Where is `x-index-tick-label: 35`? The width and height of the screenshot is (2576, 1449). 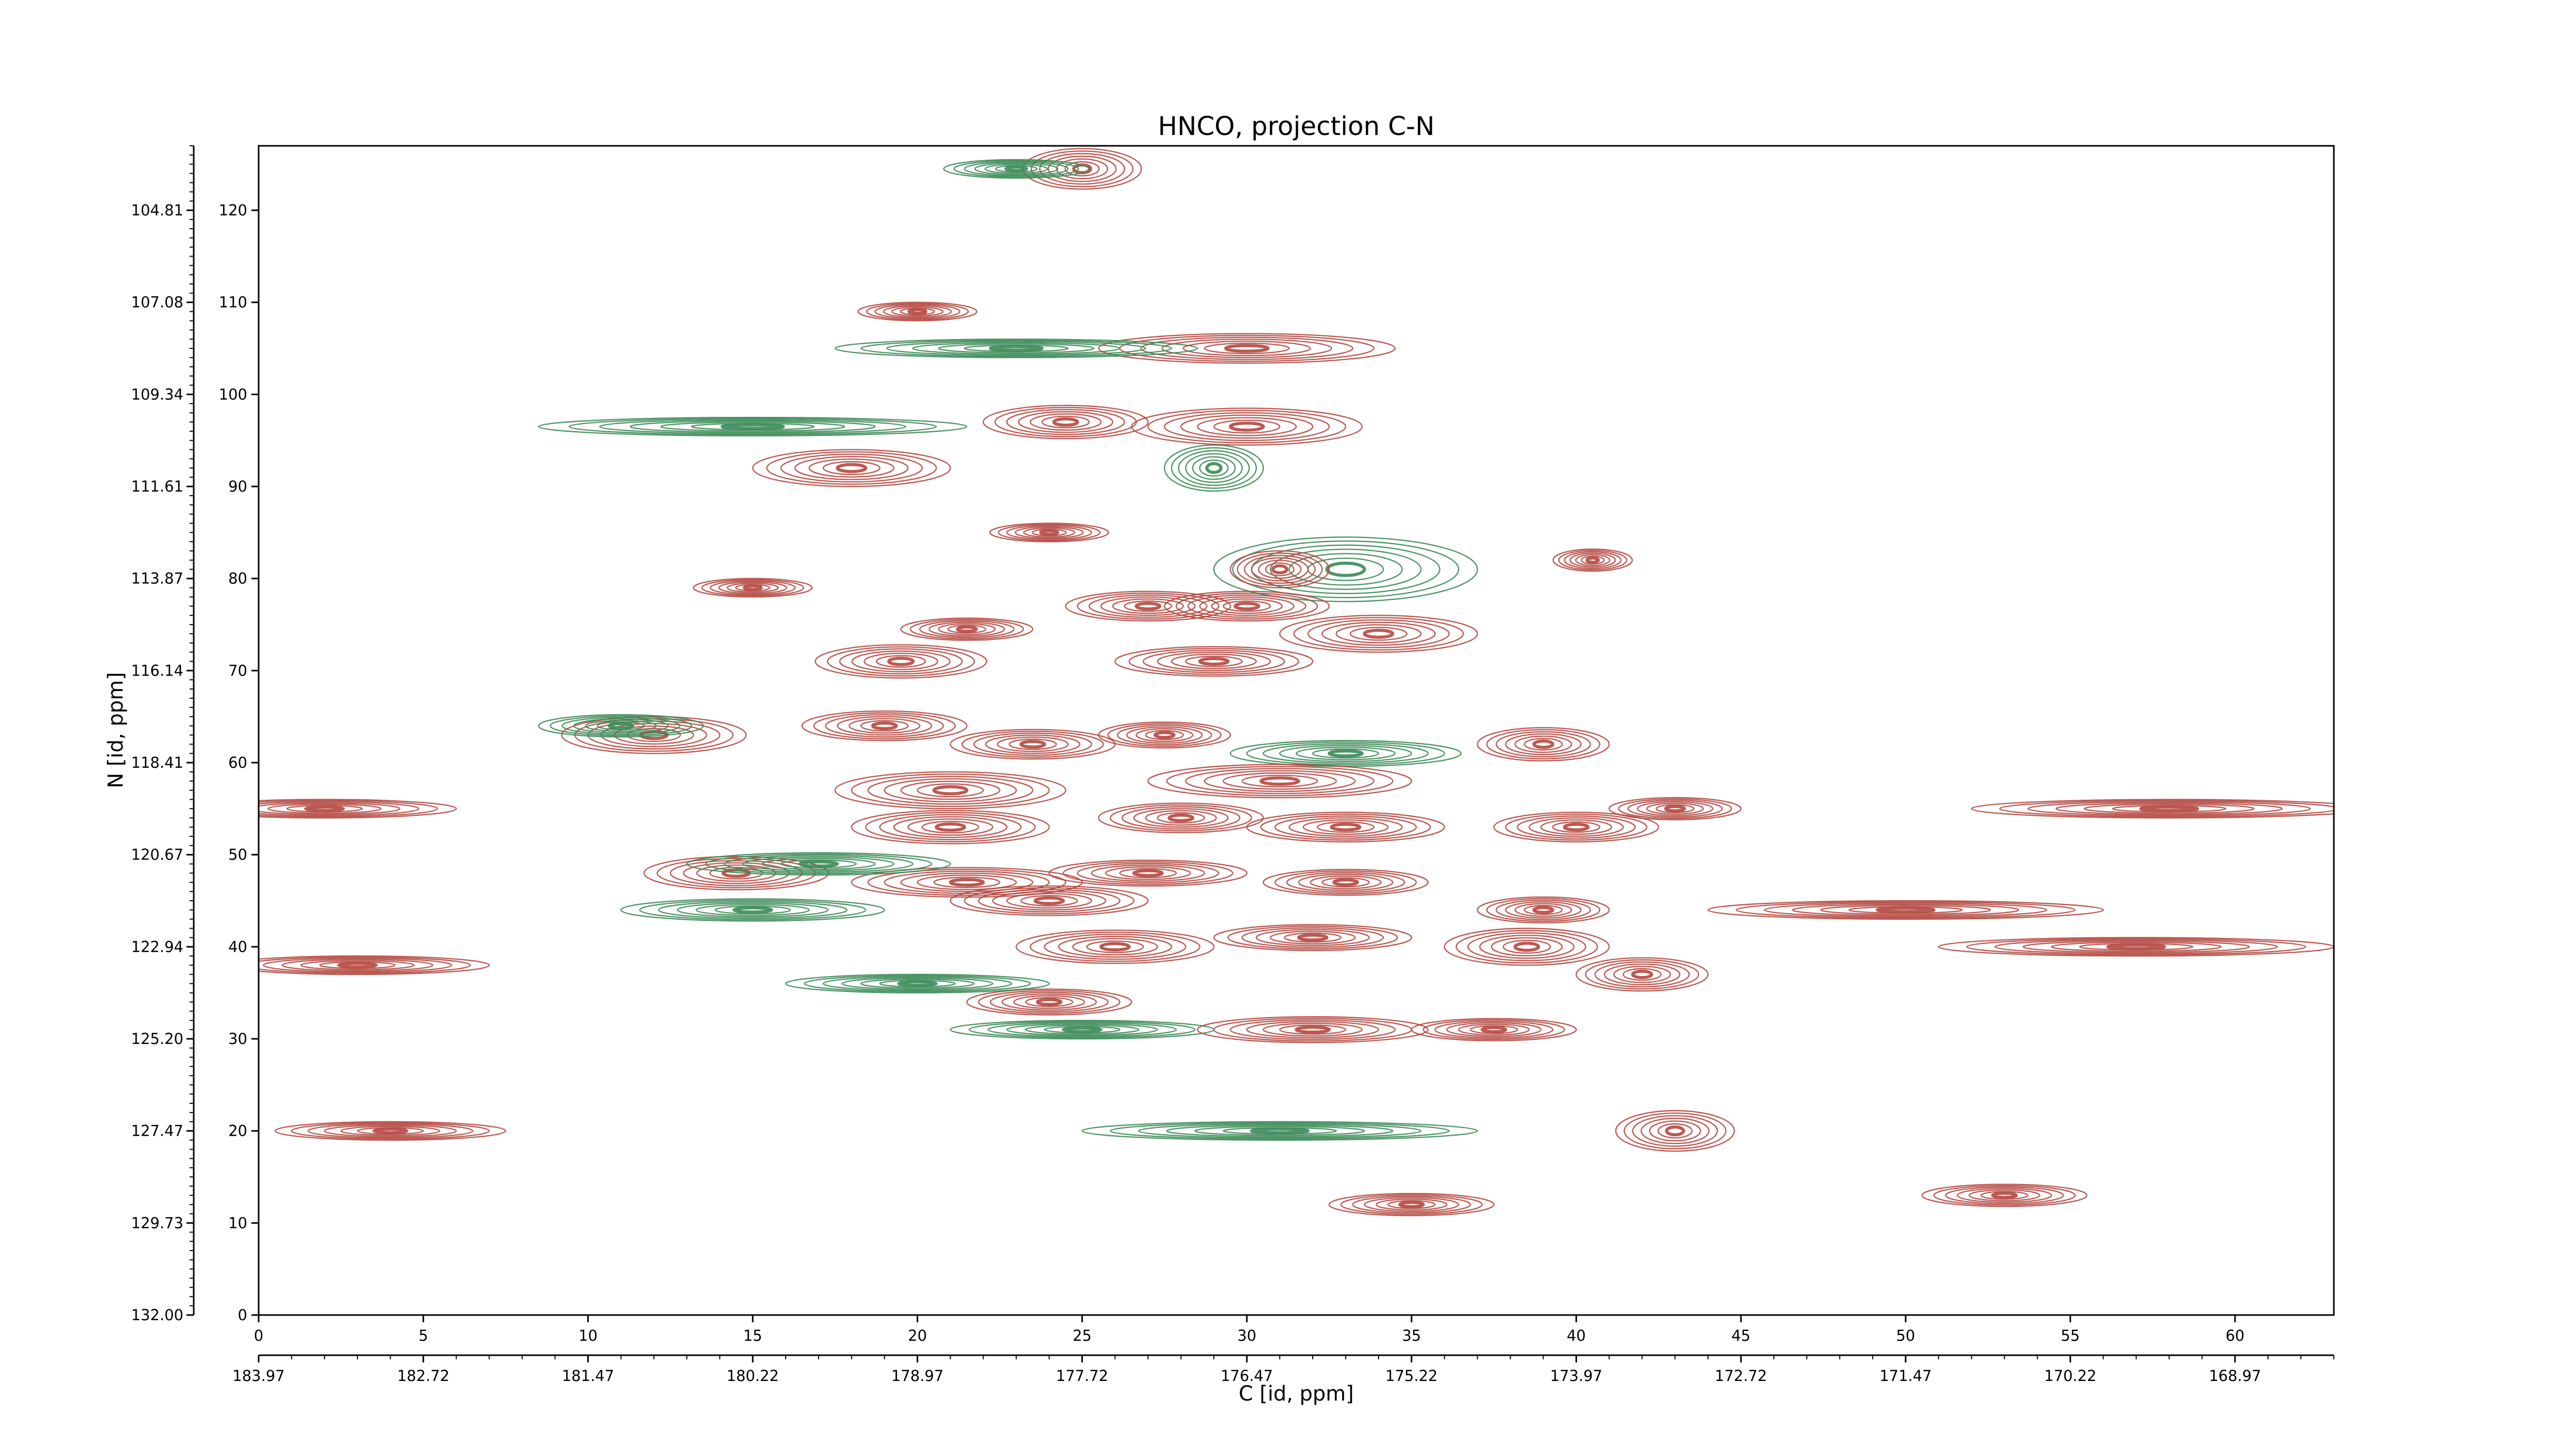 x-index-tick-label: 35 is located at coordinates (1411, 1335).